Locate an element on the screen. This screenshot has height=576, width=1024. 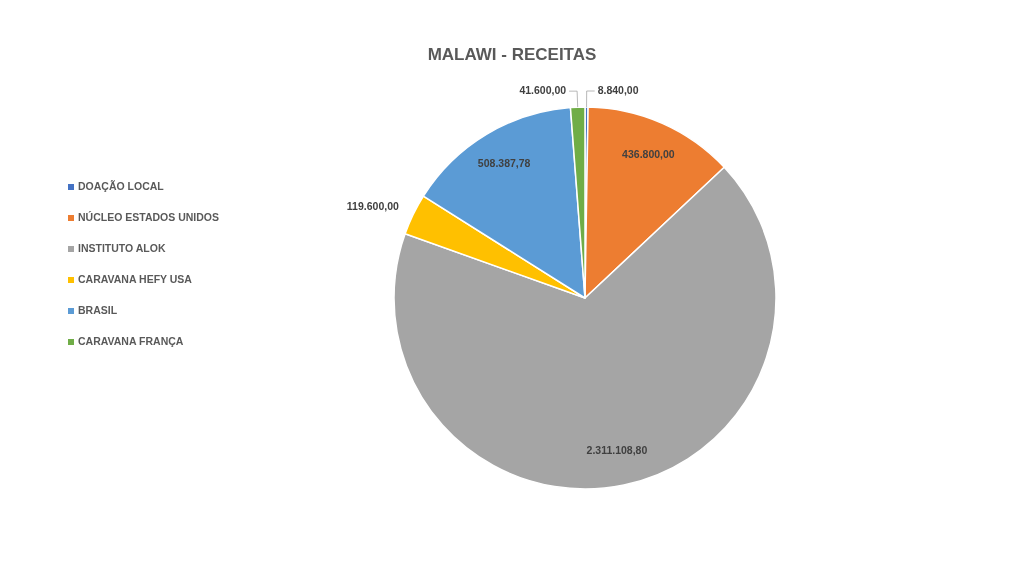
legend-label: INSTITUTO ALOK is located at coordinates (122, 247).